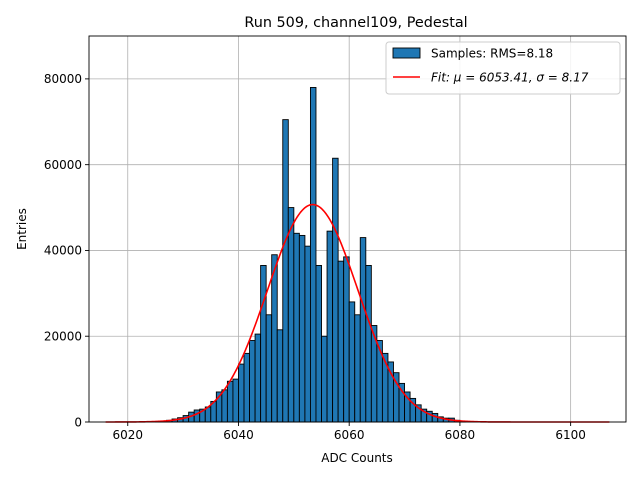 The width and height of the screenshot is (640, 480). I want to click on y-tick-label: 20000, so click(63, 337).